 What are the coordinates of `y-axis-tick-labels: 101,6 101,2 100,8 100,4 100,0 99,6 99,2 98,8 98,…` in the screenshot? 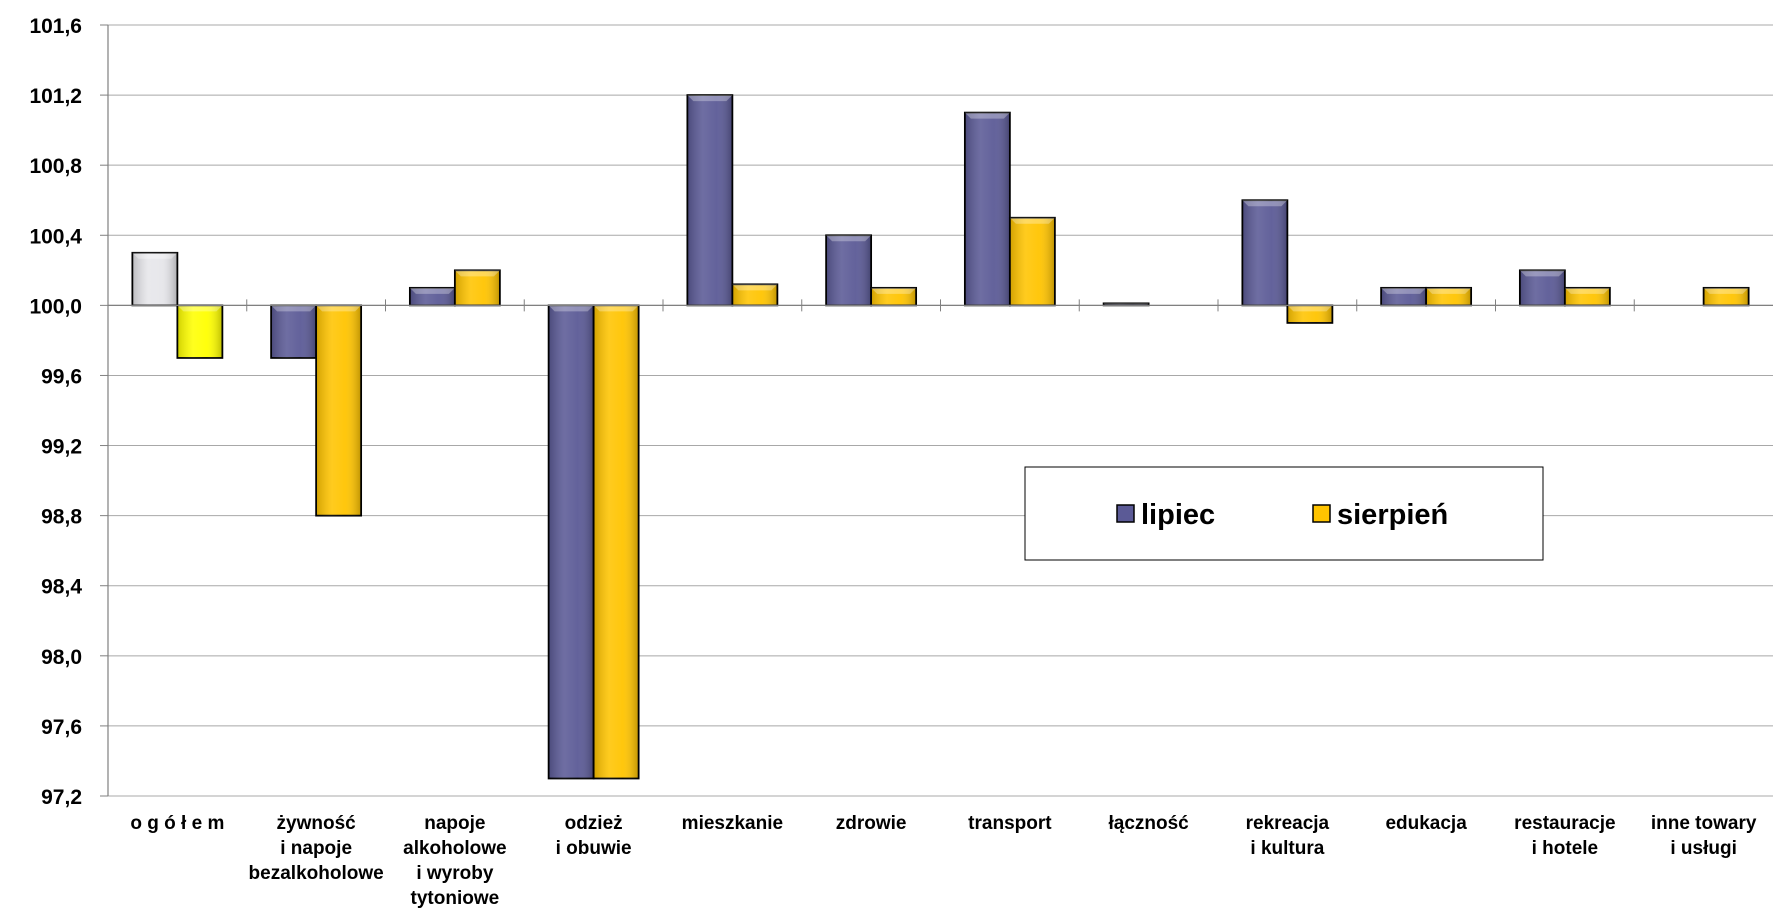 It's located at (55, 412).